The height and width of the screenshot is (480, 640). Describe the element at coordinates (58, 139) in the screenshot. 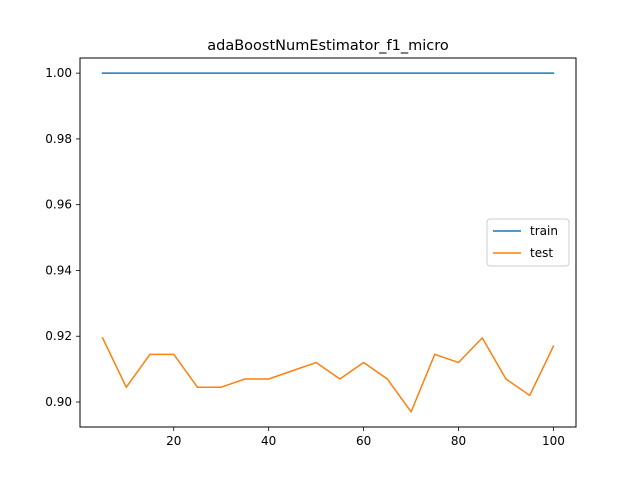

I see `y-tick-label: 0.98` at that location.